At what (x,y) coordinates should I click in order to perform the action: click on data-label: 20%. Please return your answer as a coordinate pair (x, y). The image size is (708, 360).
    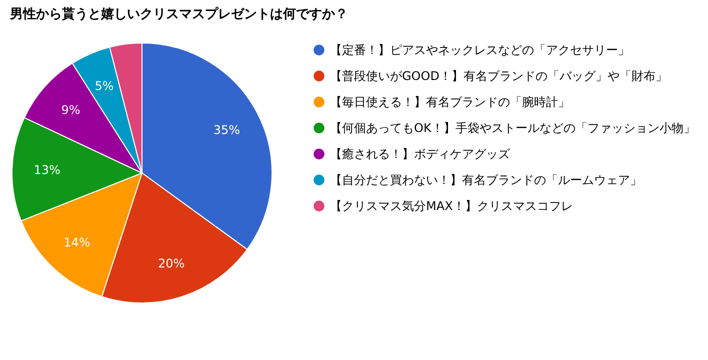
    Looking at the image, I should click on (171, 263).